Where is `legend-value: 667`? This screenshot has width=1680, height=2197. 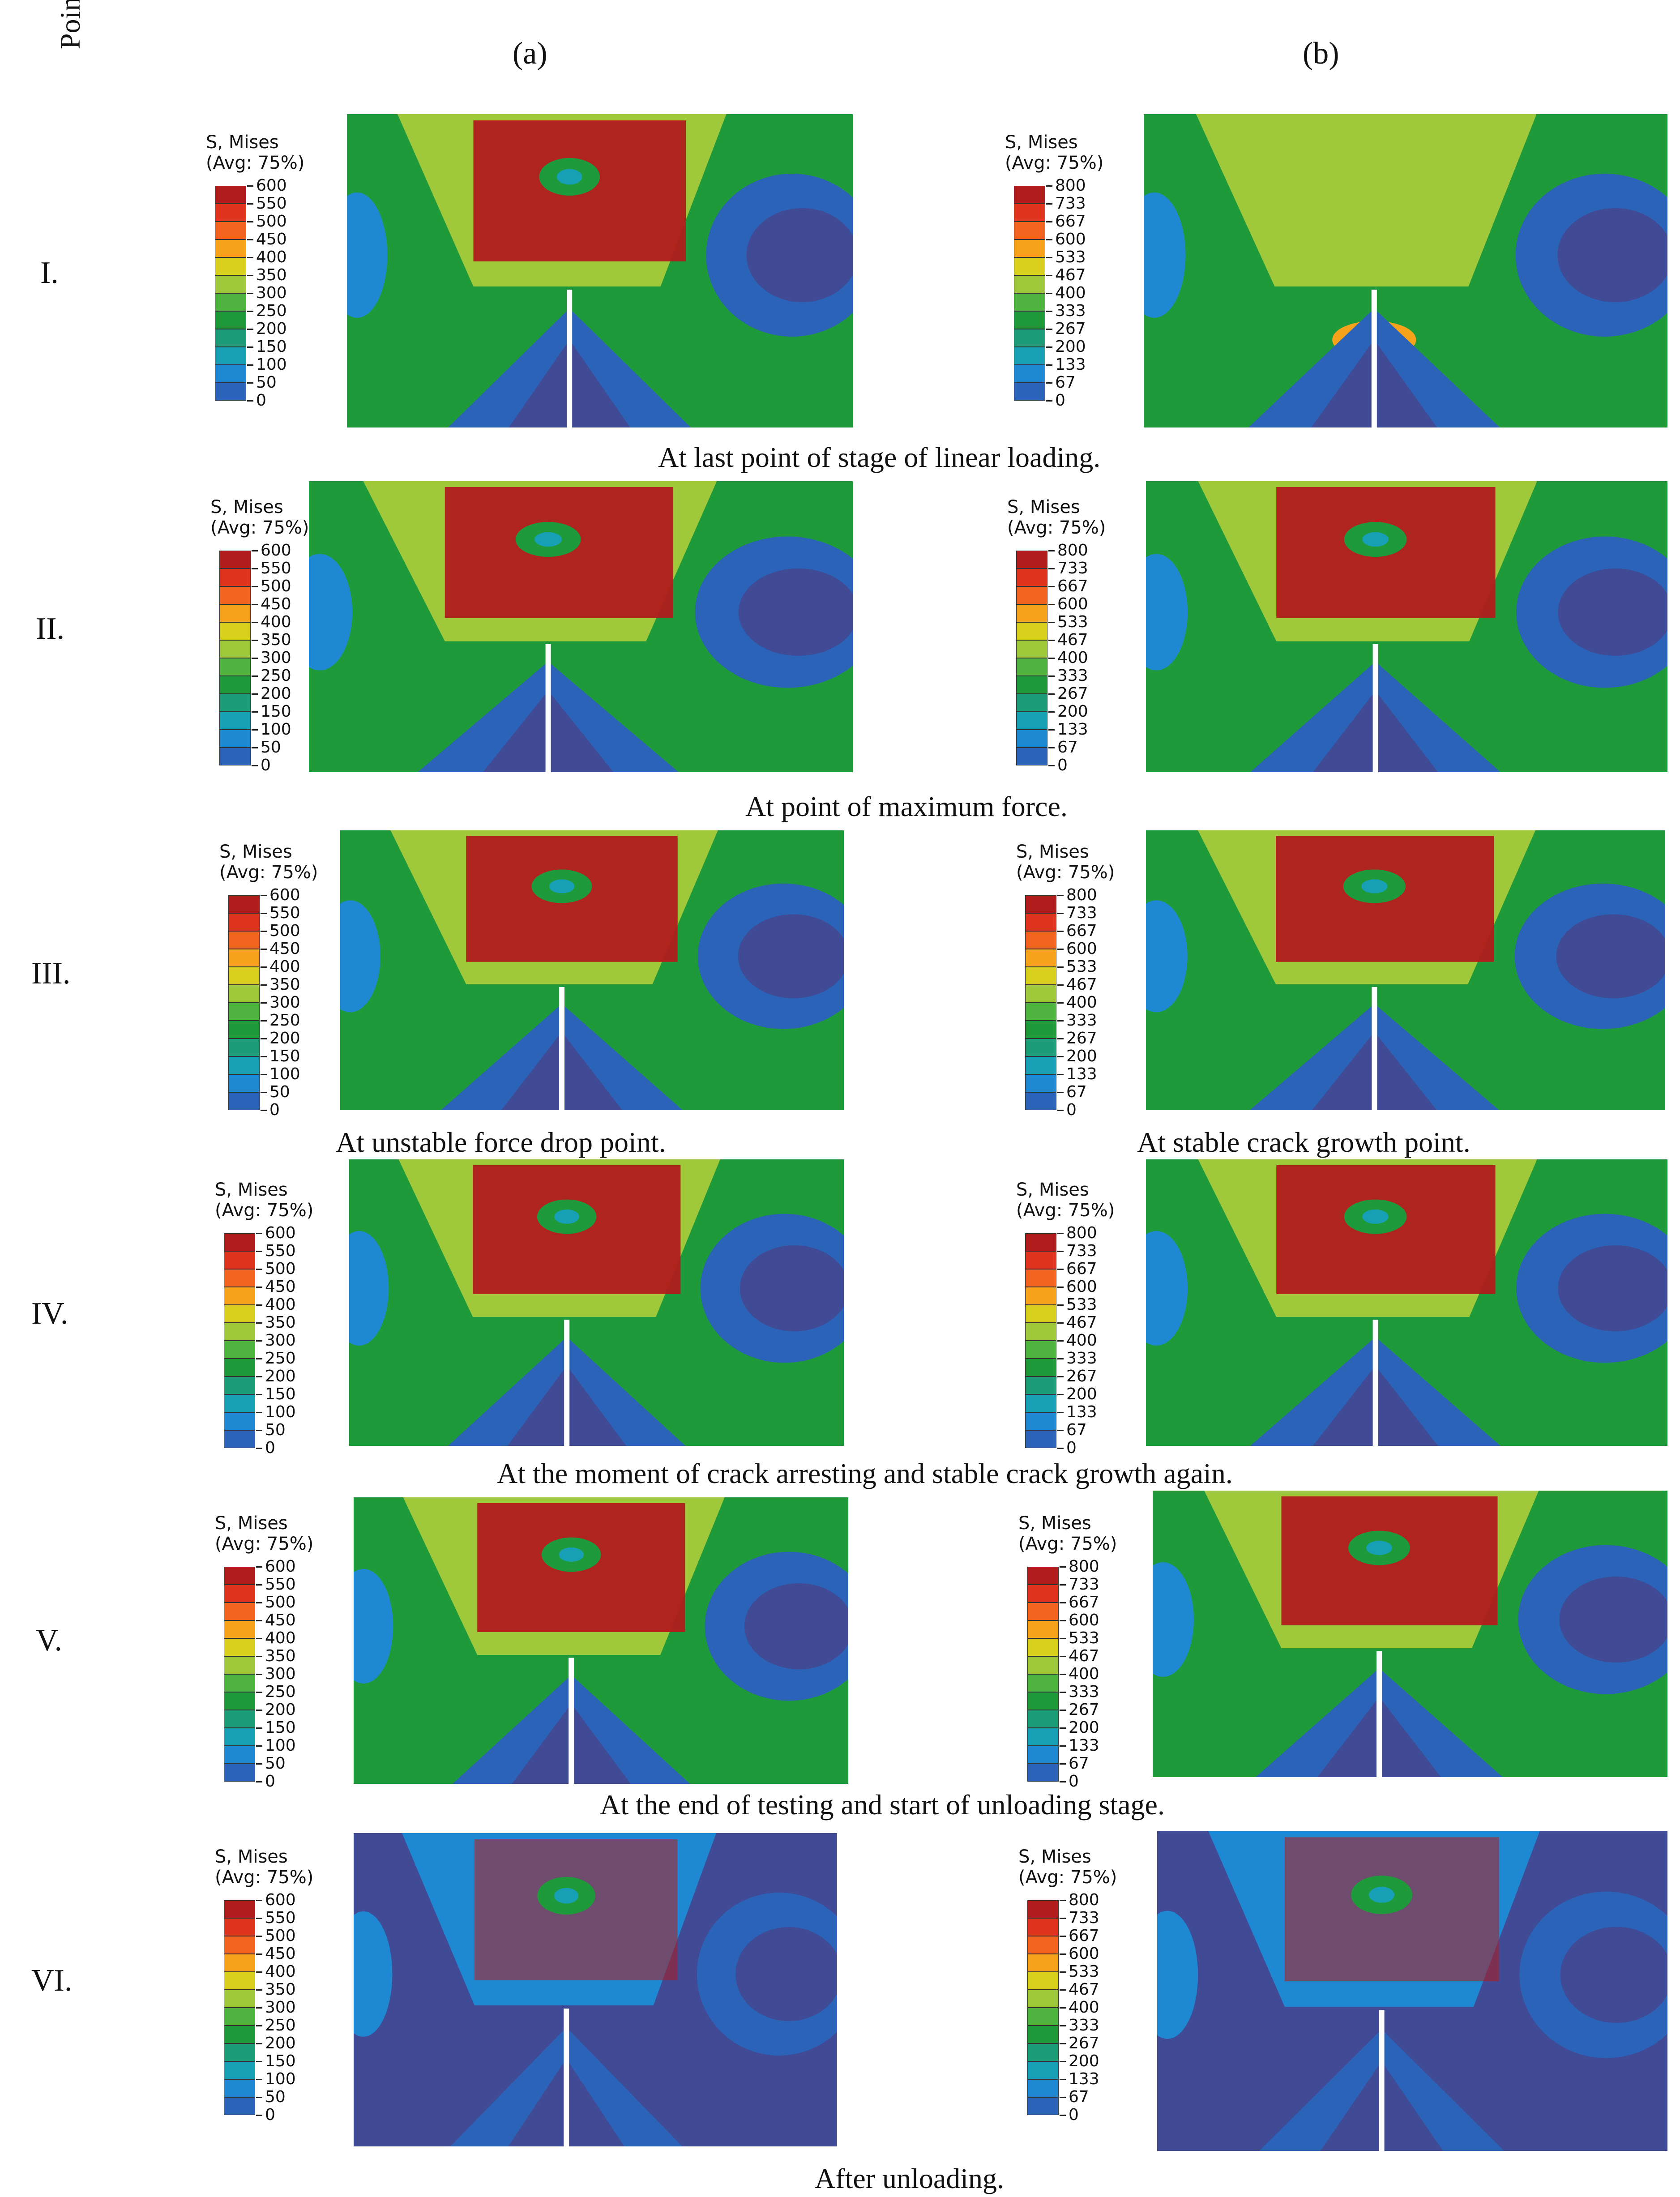 legend-value: 667 is located at coordinates (1070, 221).